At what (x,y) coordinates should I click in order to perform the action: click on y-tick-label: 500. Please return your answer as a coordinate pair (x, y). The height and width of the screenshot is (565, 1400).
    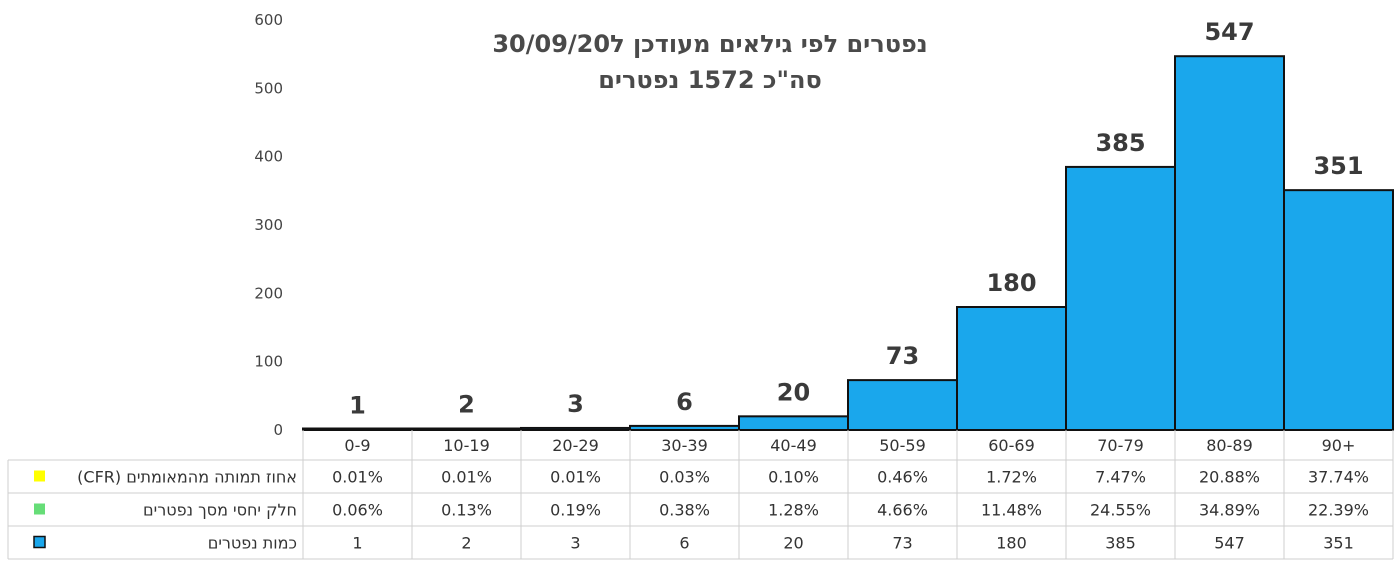
    Looking at the image, I should click on (268, 88).